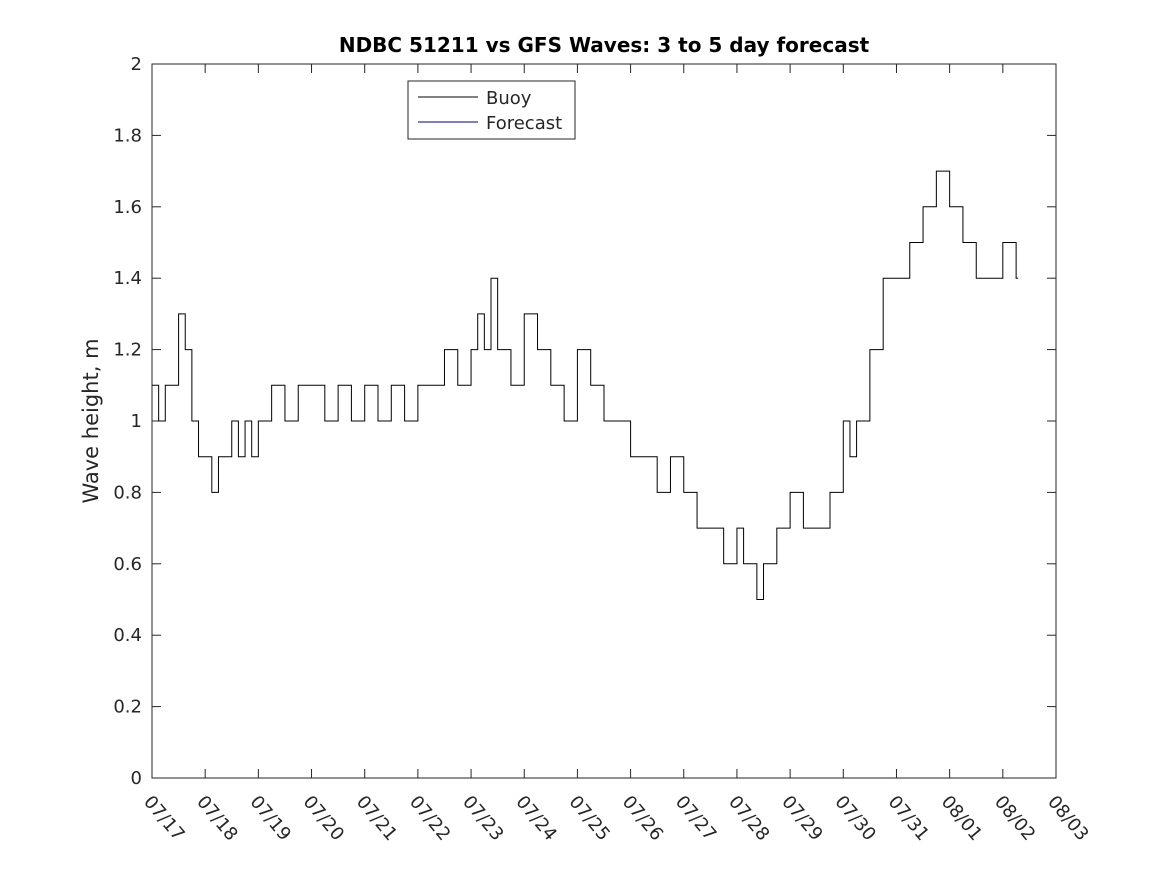 The image size is (1167, 880). Describe the element at coordinates (127, 635) in the screenshot. I see `y-tick-label: 0.4` at that location.